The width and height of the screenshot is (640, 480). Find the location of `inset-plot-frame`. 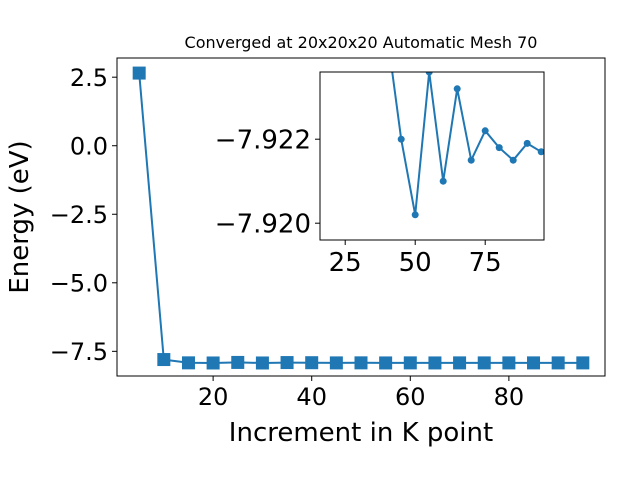

inset-plot-frame is located at coordinates (432, 156).